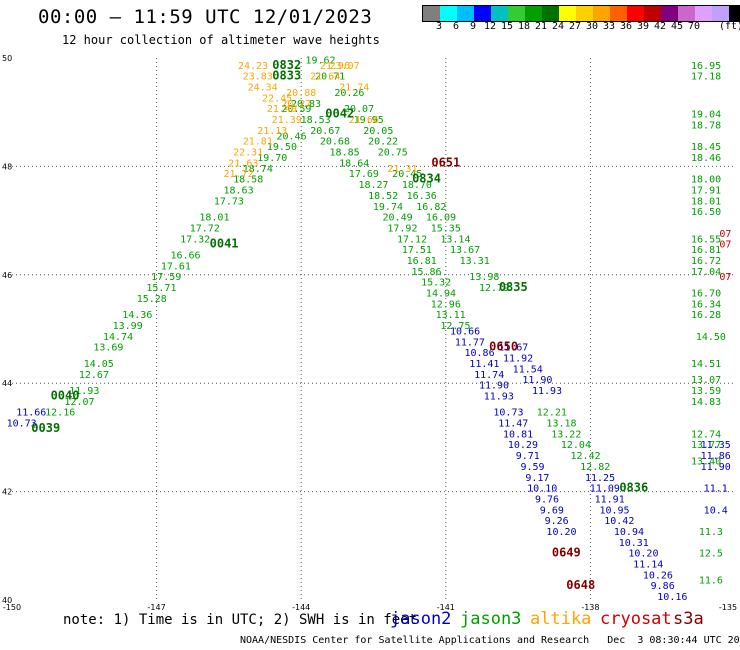 The height and width of the screenshot is (650, 740). Describe the element at coordinates (706, 250) in the screenshot. I see `data-point-jason3: 16.81` at that location.